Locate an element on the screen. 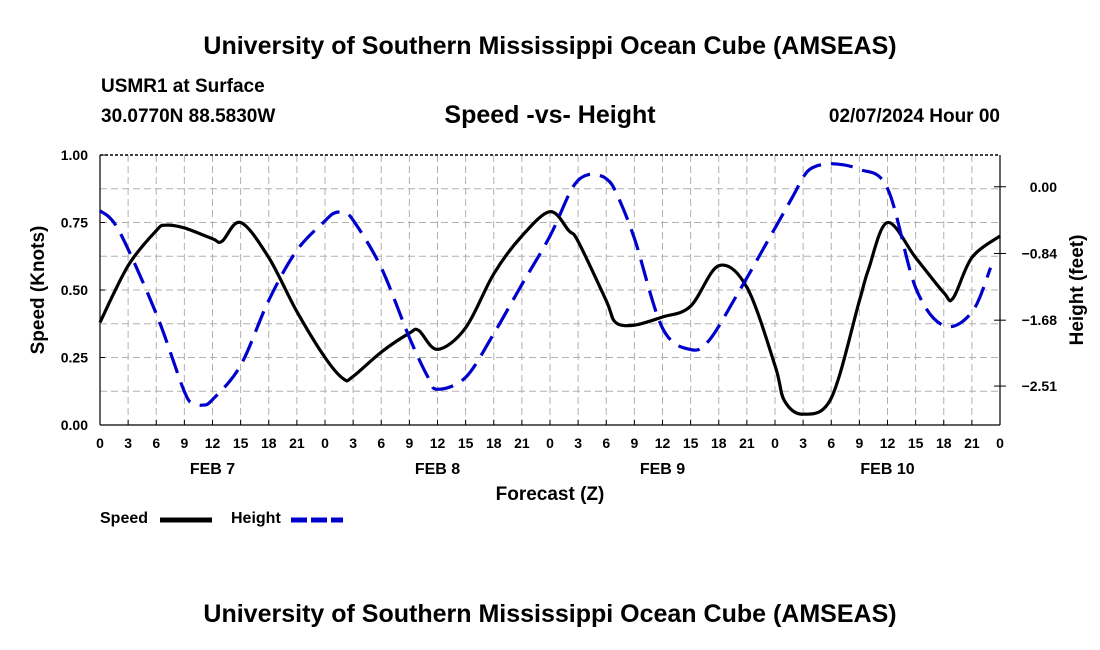 The image size is (1100, 650). day-label: FEB 8 is located at coordinates (437, 469).